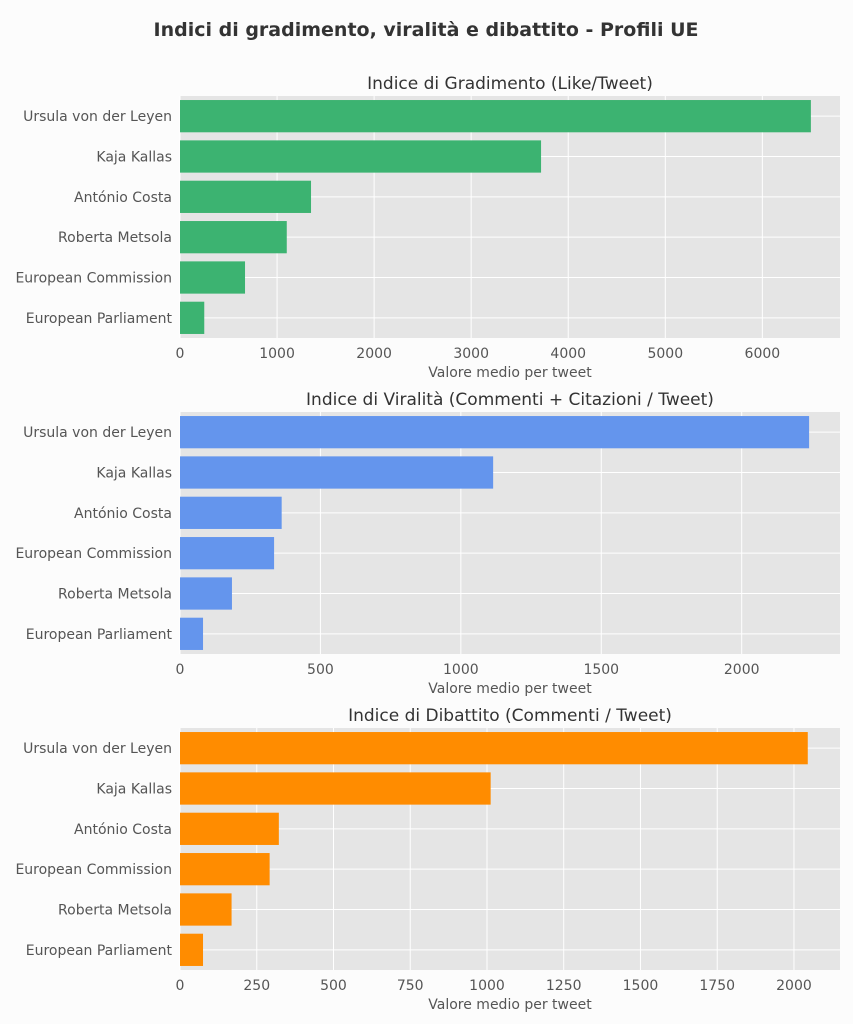 The height and width of the screenshot is (1024, 853). Describe the element at coordinates (717, 986) in the screenshot. I see `x-tick-label: 1750` at that location.